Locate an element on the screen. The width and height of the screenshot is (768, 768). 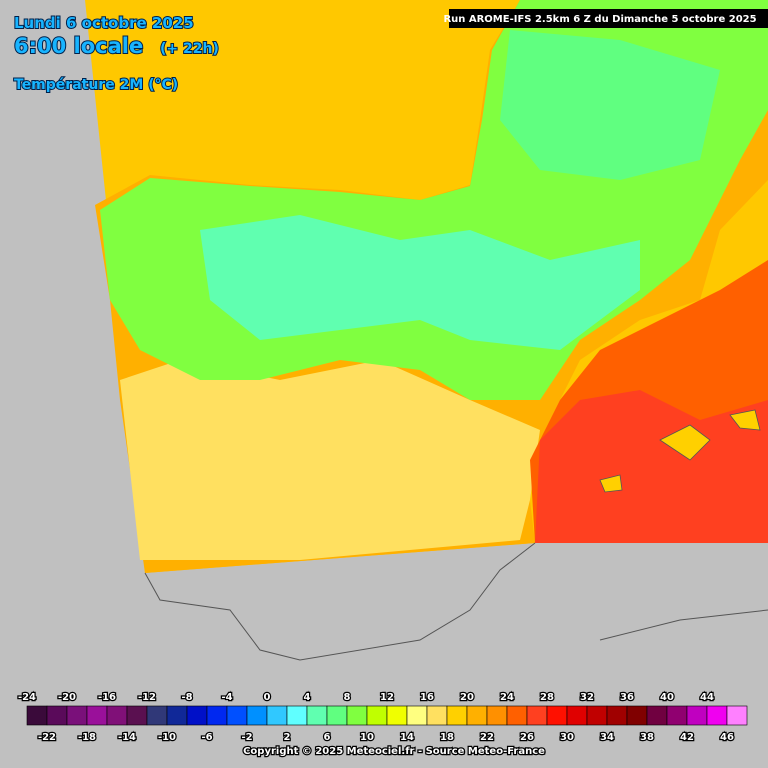
legend-label: 26 is located at coordinates (527, 737).